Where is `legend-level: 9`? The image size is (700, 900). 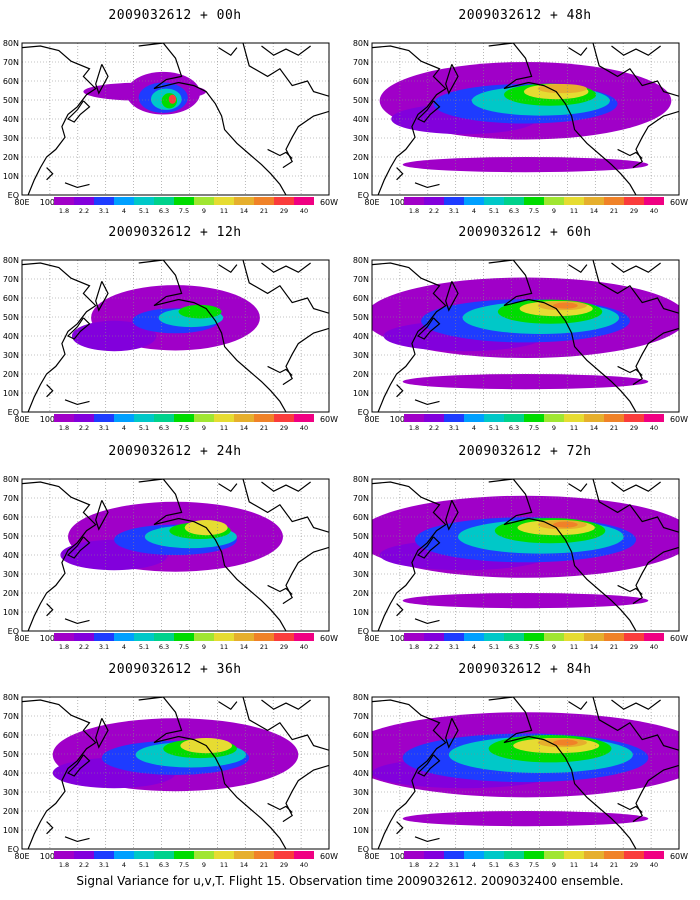 legend-level: 9 is located at coordinates (554, 428).